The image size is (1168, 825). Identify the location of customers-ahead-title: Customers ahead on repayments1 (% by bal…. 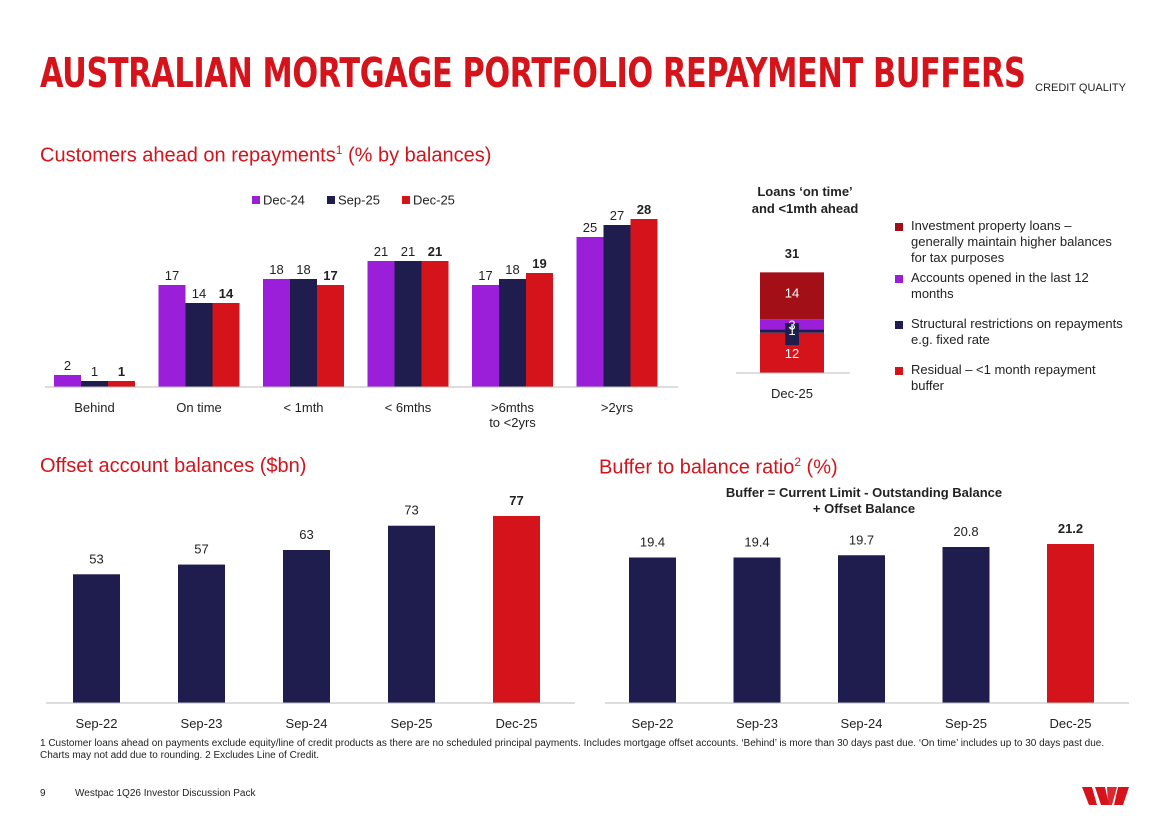
(265, 155).